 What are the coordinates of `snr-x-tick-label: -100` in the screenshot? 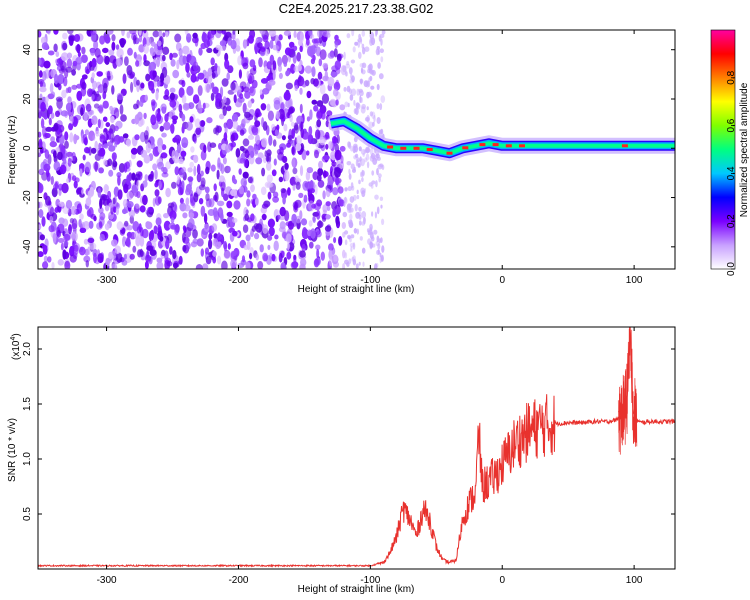 It's located at (370, 580).